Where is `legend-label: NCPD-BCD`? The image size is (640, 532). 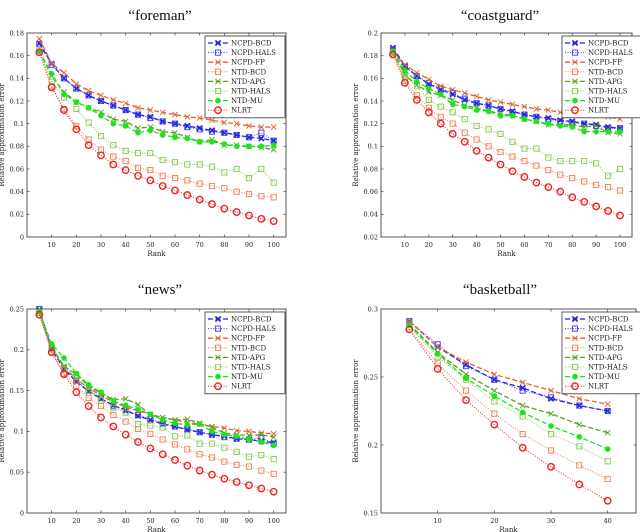 legend-label: NCPD-BCD is located at coordinates (251, 320).